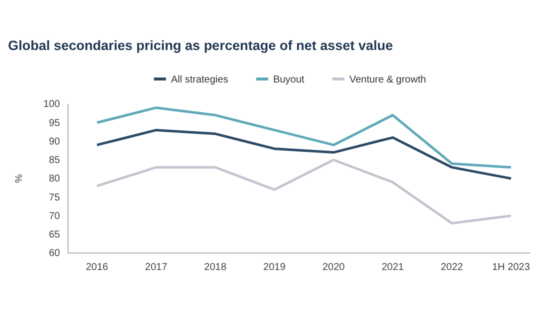 Image resolution: width=540 pixels, height=334 pixels. Describe the element at coordinates (387, 80) in the screenshot. I see `legend-label: Venture & growth` at that location.